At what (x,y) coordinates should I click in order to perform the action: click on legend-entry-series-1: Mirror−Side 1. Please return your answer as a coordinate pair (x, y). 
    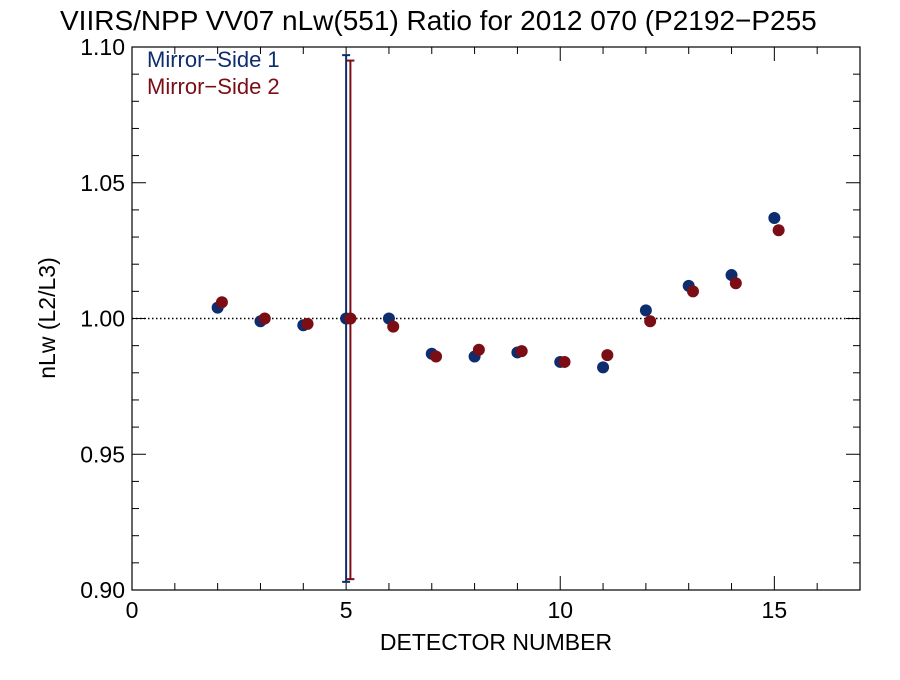
    Looking at the image, I should click on (213, 59).